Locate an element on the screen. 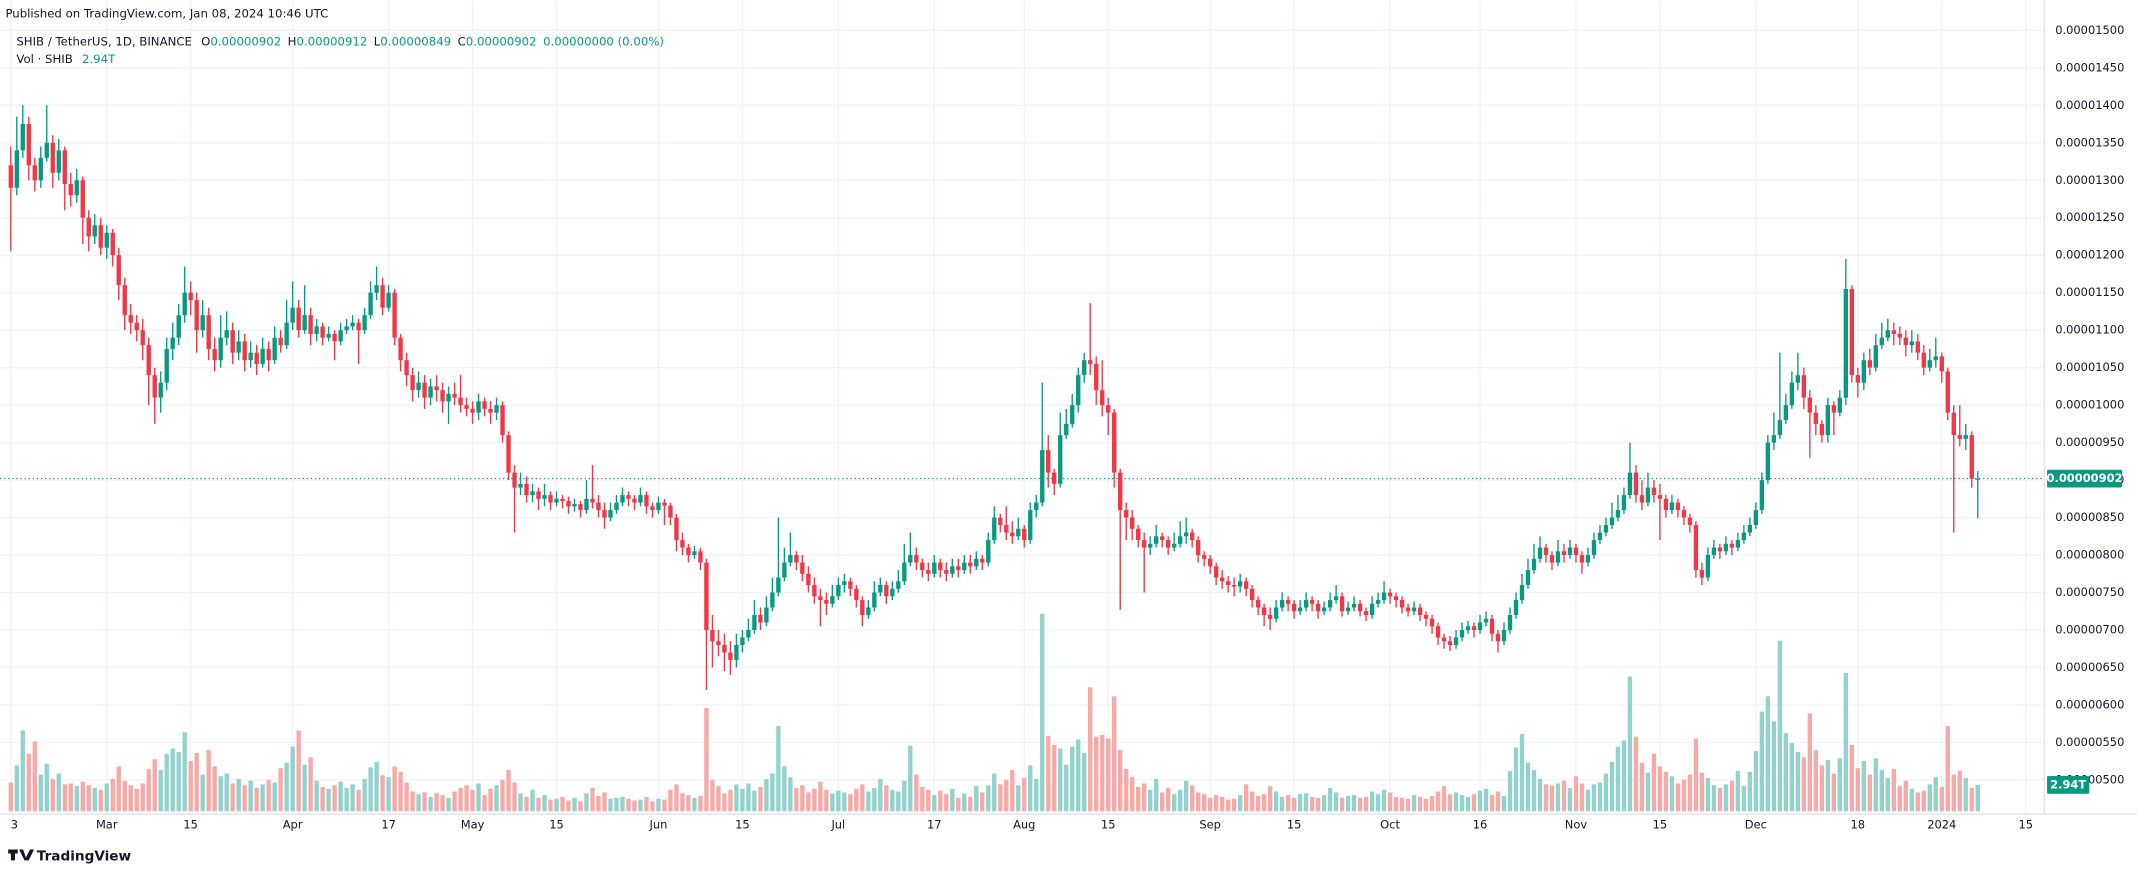 Image resolution: width=2137 pixels, height=873 pixels. x-tick-label: Oct is located at coordinates (1390, 824).